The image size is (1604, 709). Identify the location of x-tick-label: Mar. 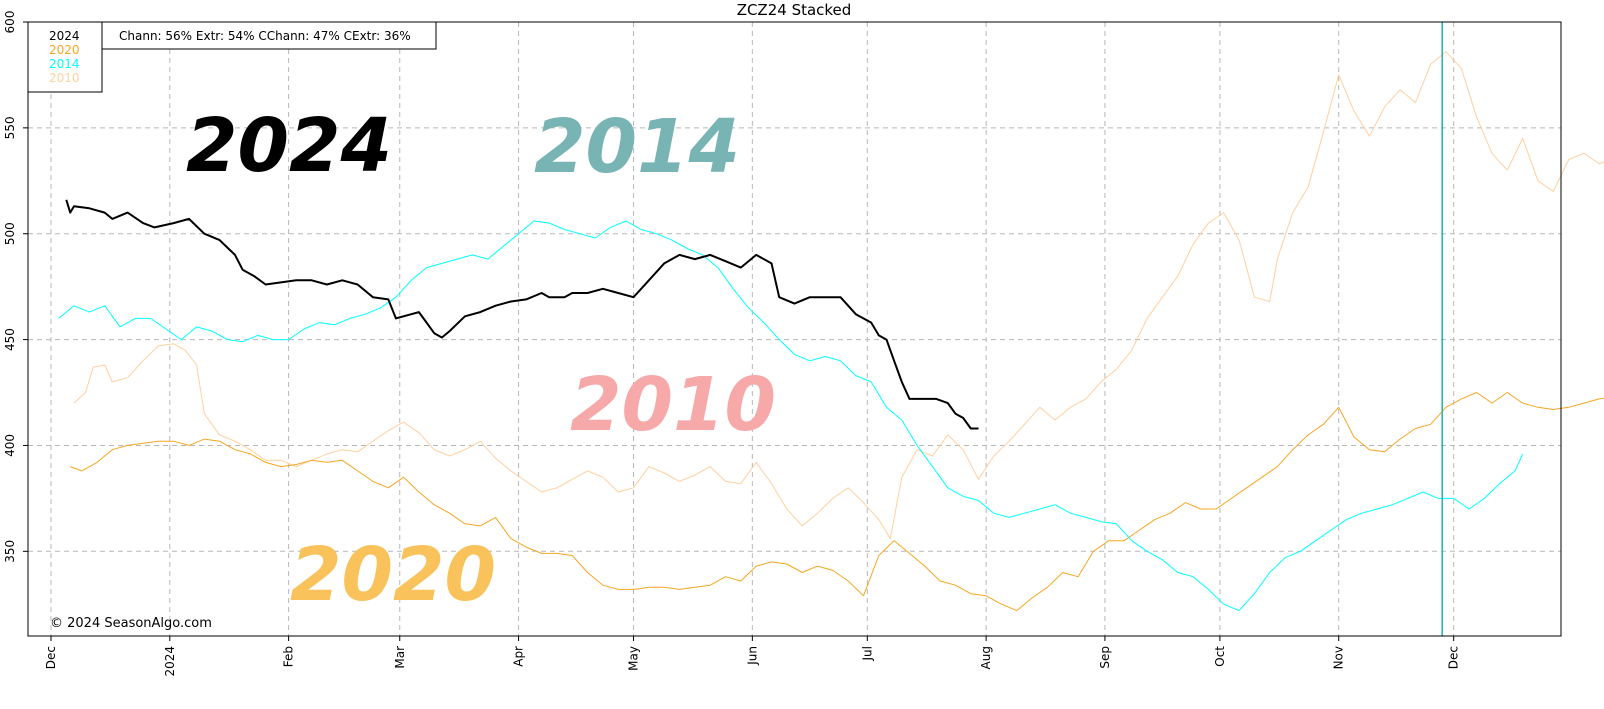
(400, 657).